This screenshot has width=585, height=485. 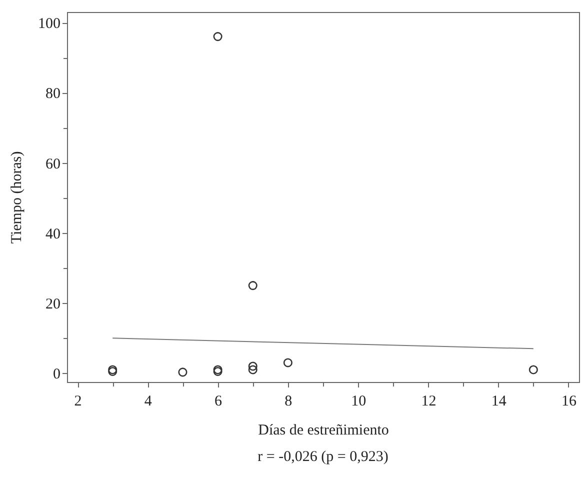 I want to click on y-axis-title: Tiempo (horas), so click(x=17, y=197).